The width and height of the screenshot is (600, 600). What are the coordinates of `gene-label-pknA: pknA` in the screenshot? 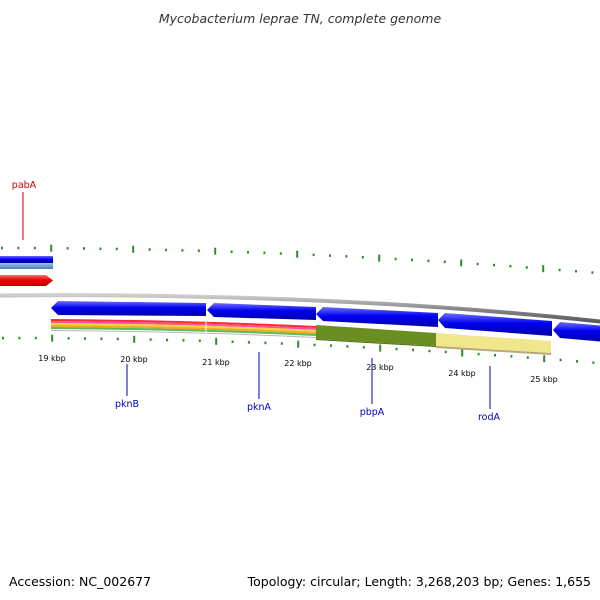 It's located at (259, 382).